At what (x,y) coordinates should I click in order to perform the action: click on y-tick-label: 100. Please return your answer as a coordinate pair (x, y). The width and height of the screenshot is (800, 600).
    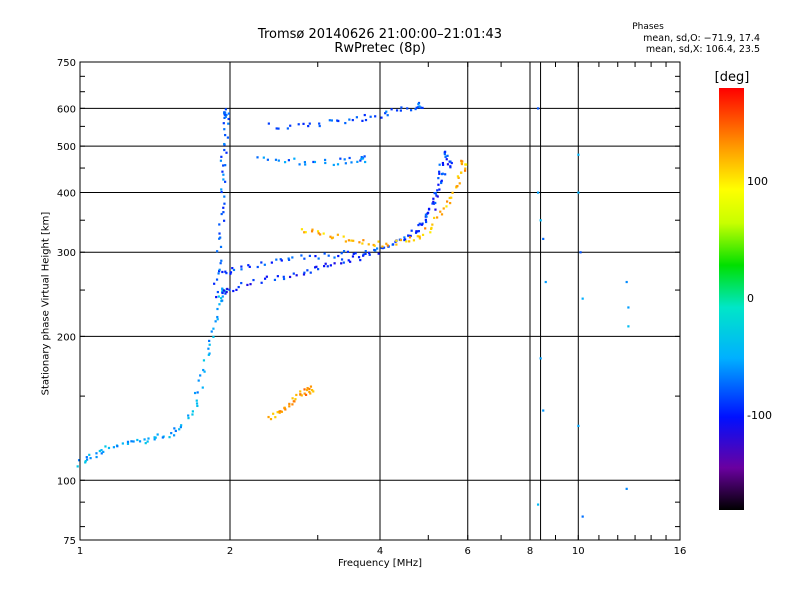
    Looking at the image, I should click on (66, 481).